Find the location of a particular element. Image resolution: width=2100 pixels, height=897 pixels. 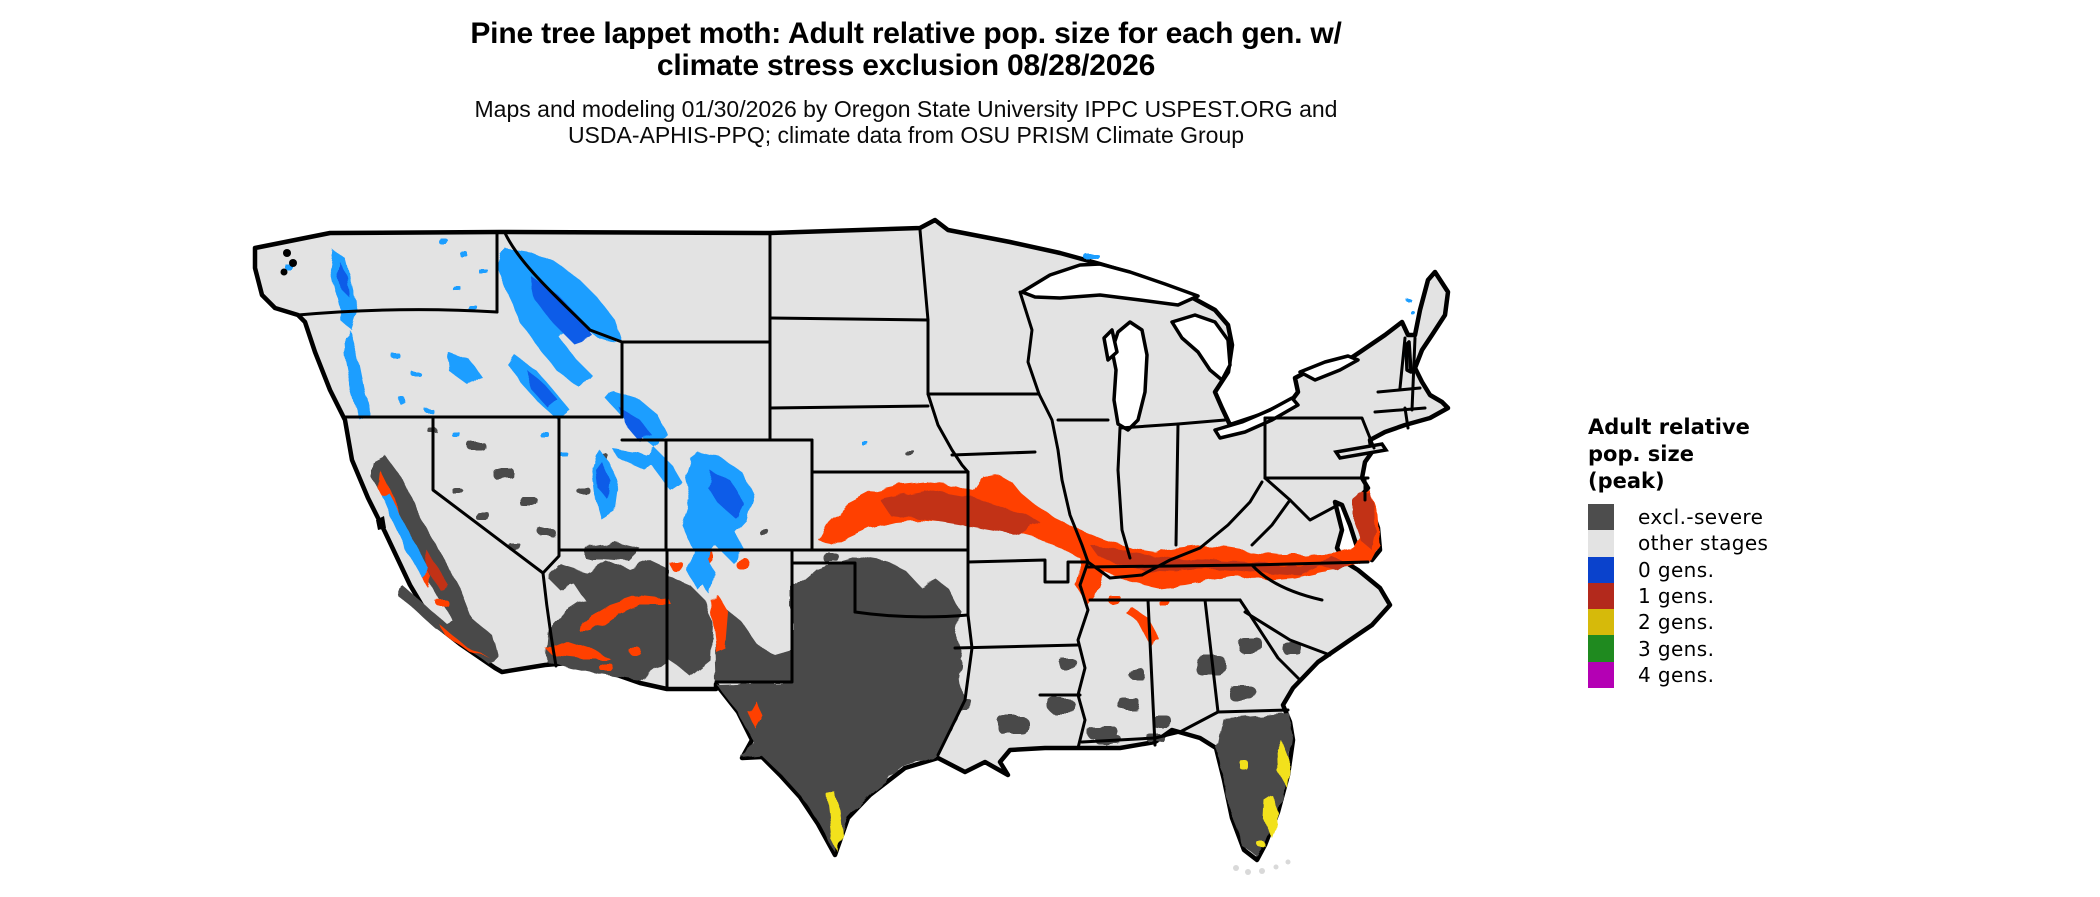

legend-label: other stages is located at coordinates (1703, 543).